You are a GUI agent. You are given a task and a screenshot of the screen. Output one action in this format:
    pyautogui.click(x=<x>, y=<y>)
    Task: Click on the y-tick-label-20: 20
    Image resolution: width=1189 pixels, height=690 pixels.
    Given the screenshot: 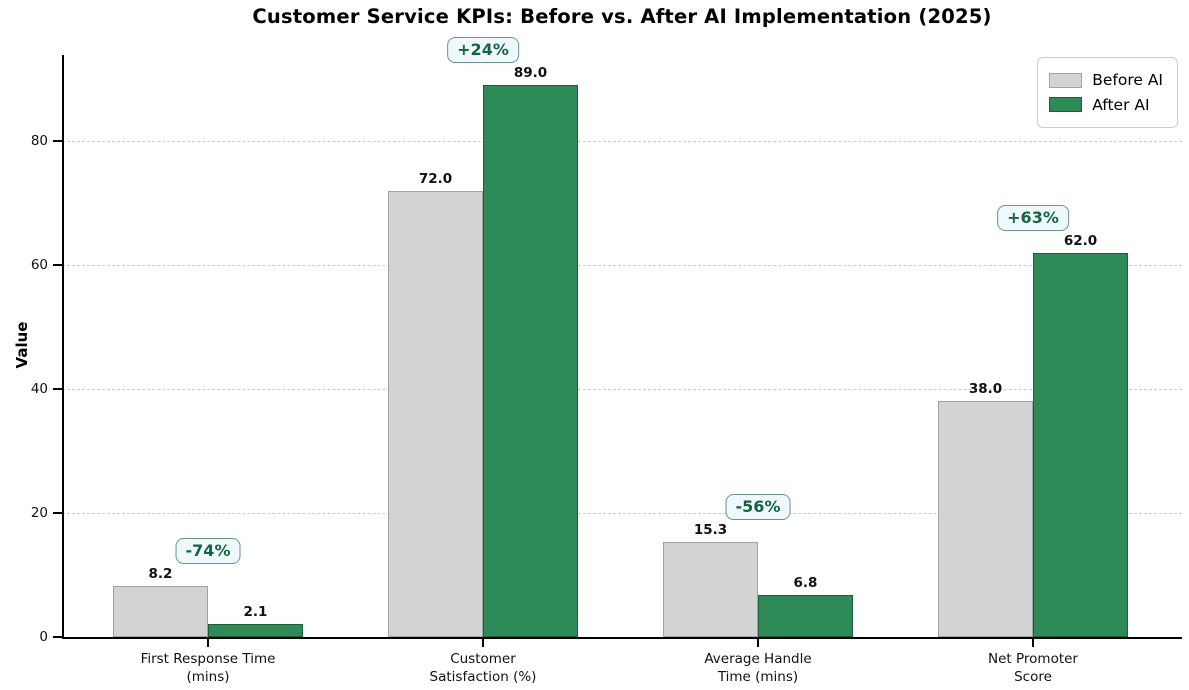 What is the action you would take?
    pyautogui.click(x=39, y=513)
    